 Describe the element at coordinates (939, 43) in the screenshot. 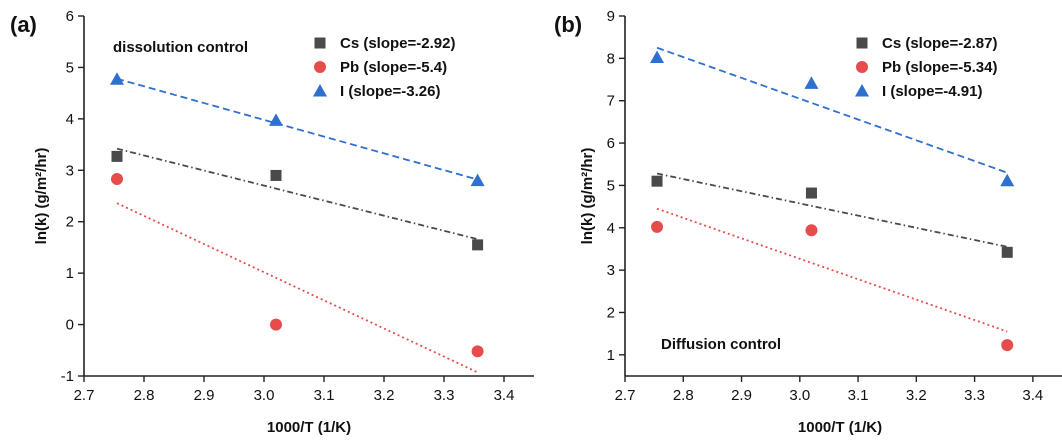

I see `legend-label: Cs (slope=-2.87)` at that location.